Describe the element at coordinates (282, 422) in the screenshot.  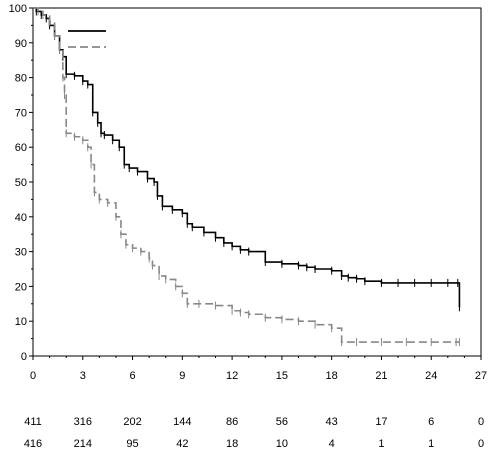
I see `risk-value: 56` at that location.